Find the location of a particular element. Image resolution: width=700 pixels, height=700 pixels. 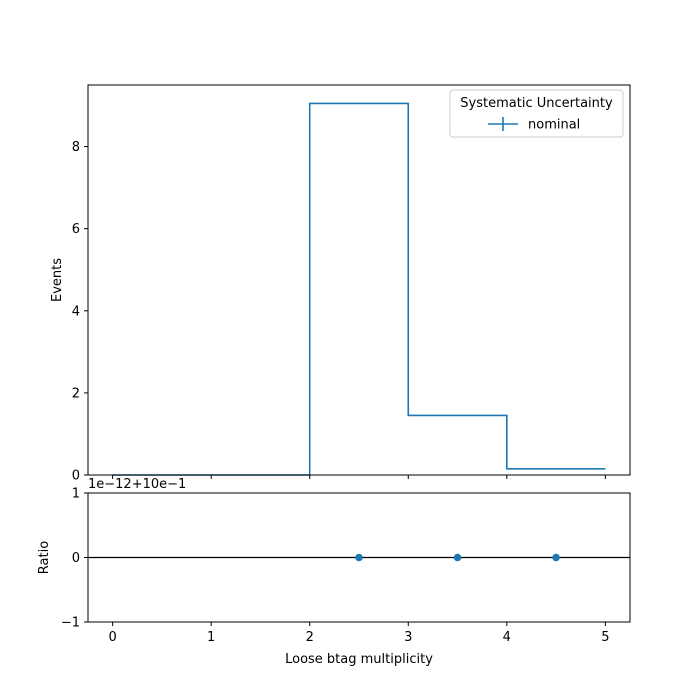

ratio-y-ticks: −1 0 1 is located at coordinates (74, 559).